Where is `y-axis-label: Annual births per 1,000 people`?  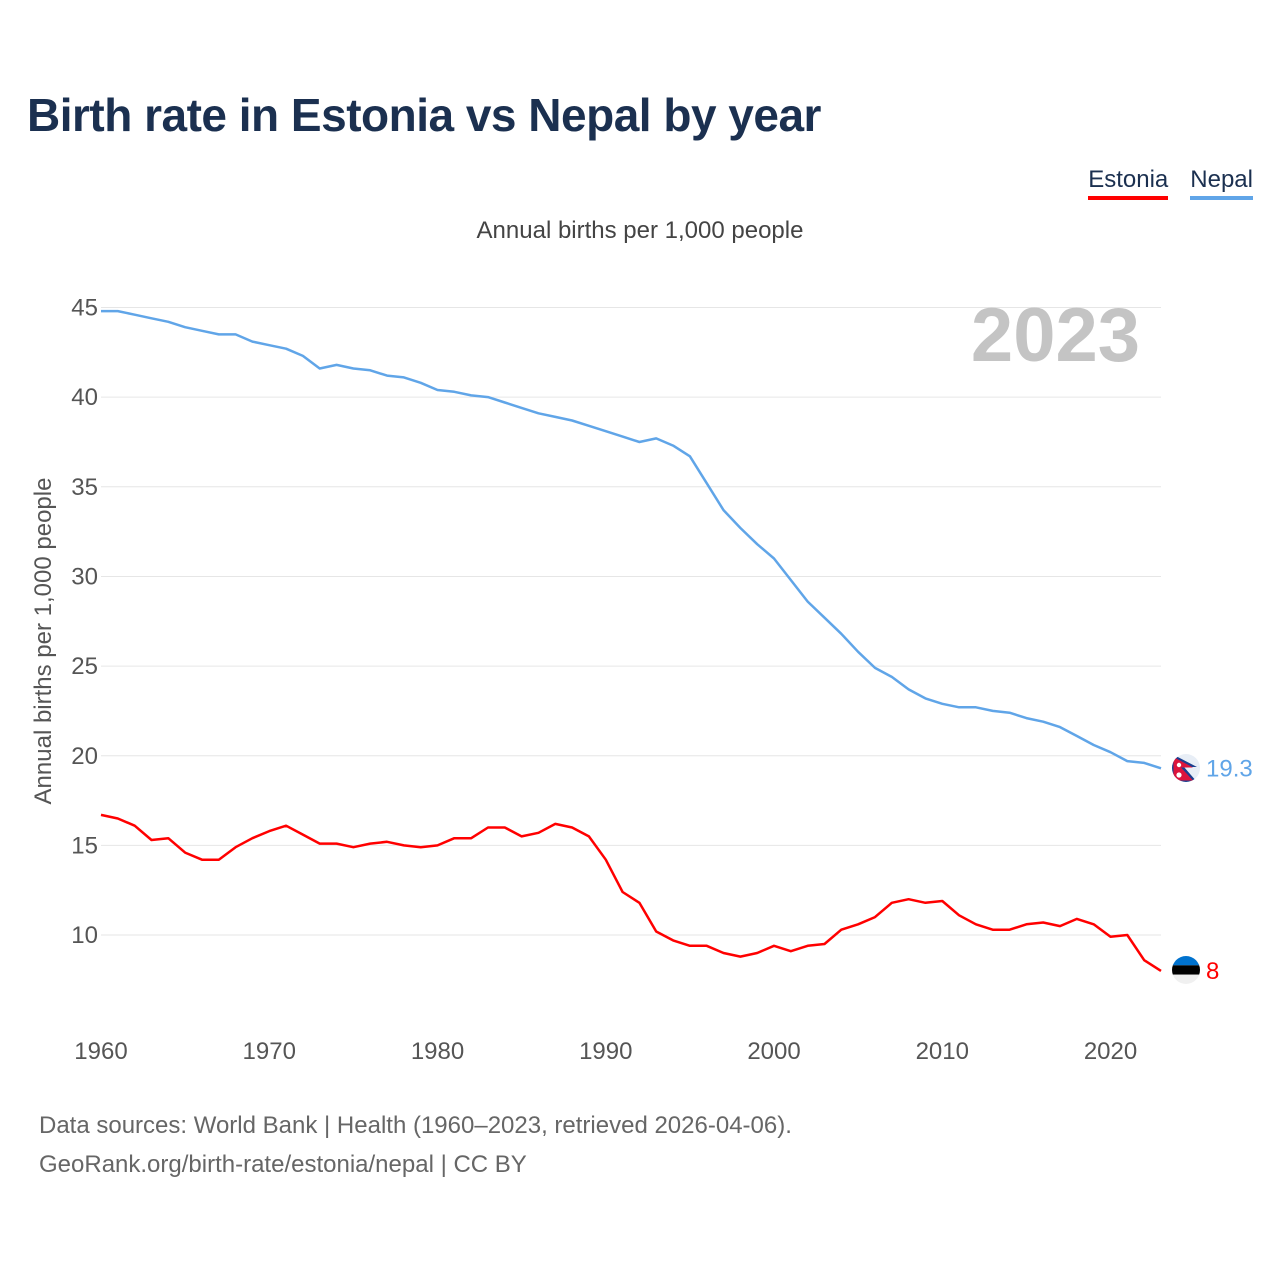 y-axis-label: Annual births per 1,000 people is located at coordinates (43, 641).